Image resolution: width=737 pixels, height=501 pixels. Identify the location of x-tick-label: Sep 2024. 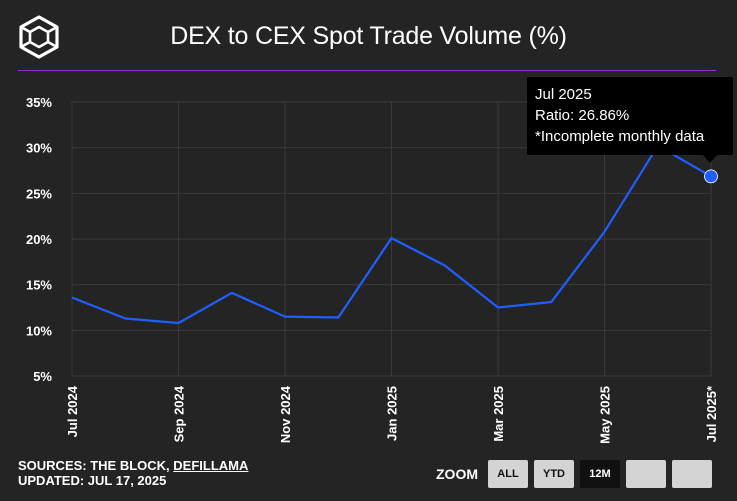
(179, 413).